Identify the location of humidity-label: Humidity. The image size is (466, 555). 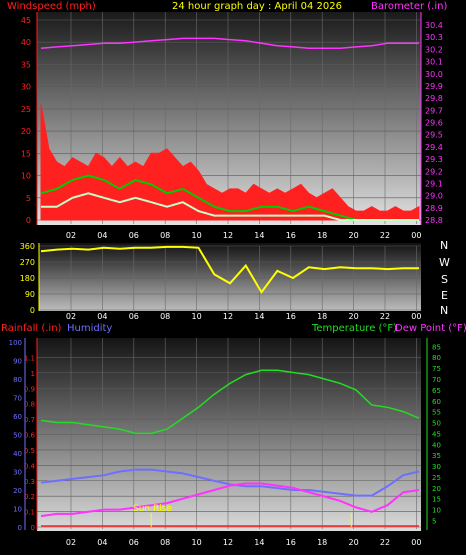
(89, 328).